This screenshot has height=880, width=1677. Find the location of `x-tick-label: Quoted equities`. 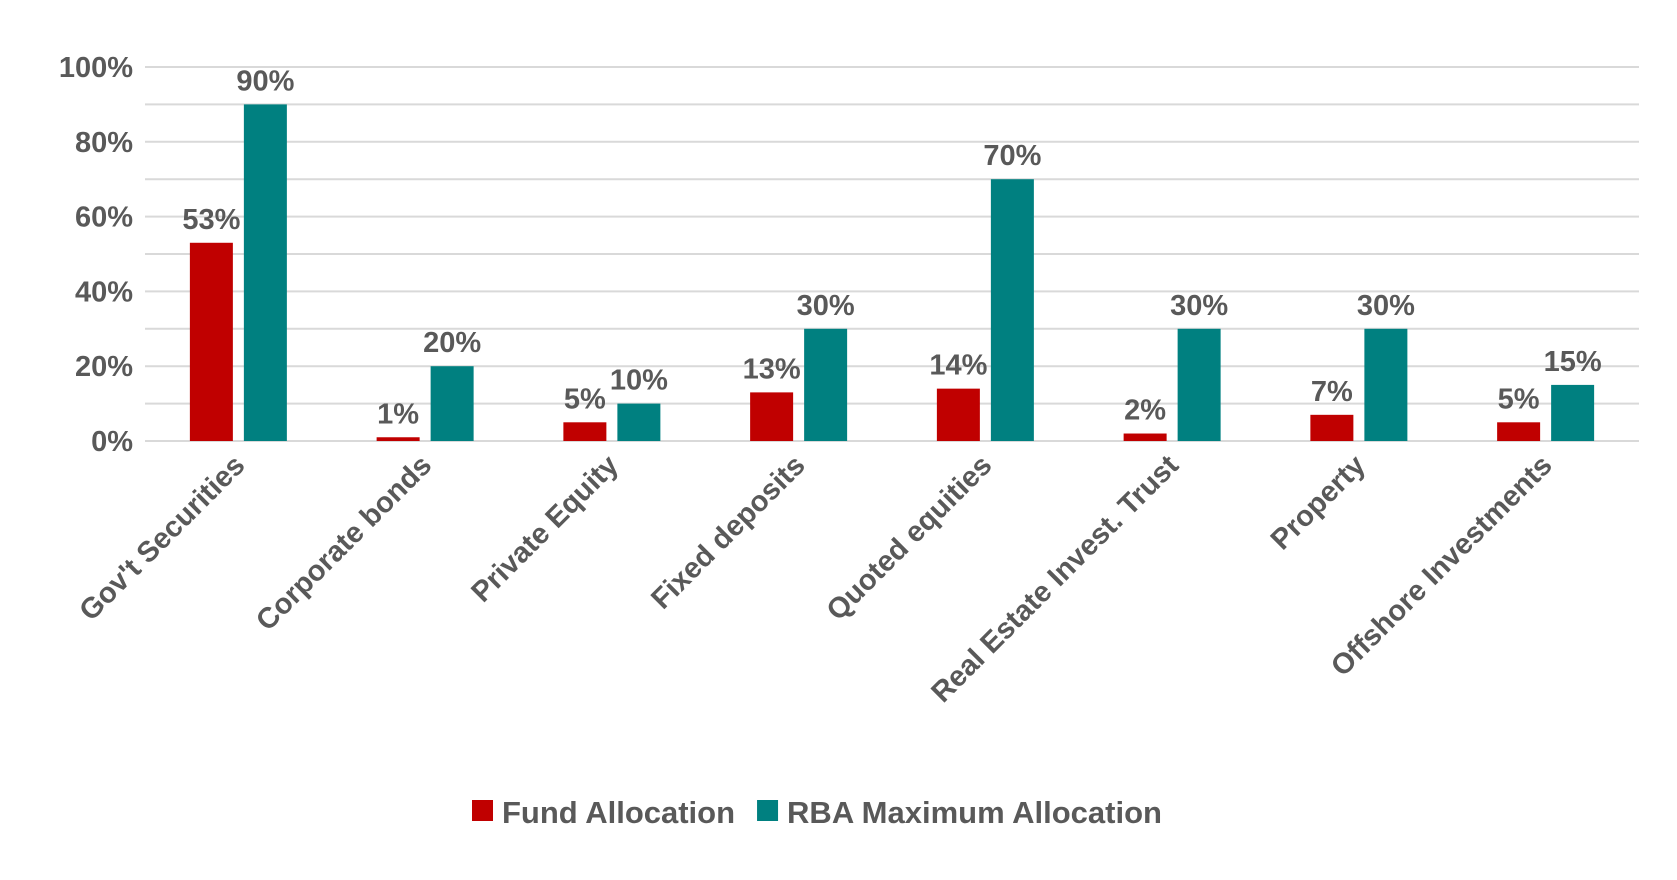

x-tick-label: Quoted equities is located at coordinates (910, 538).